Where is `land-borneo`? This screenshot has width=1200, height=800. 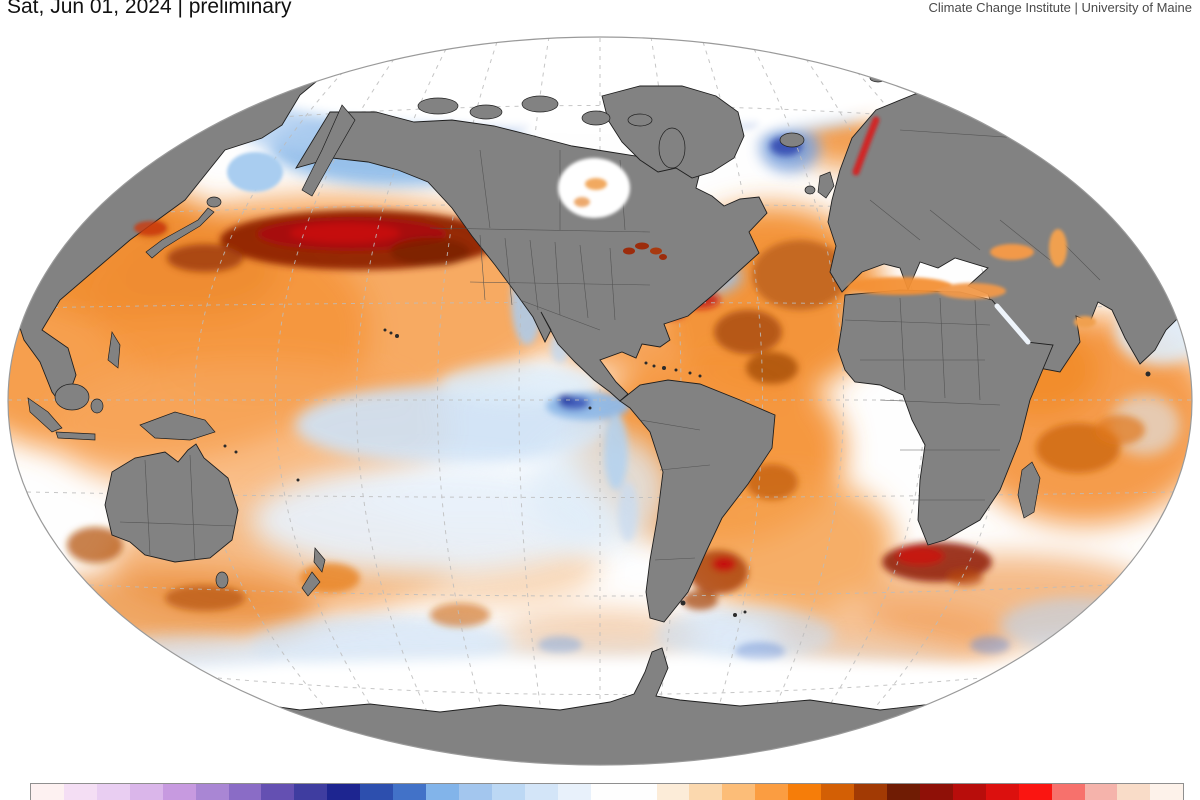 land-borneo is located at coordinates (72, 397).